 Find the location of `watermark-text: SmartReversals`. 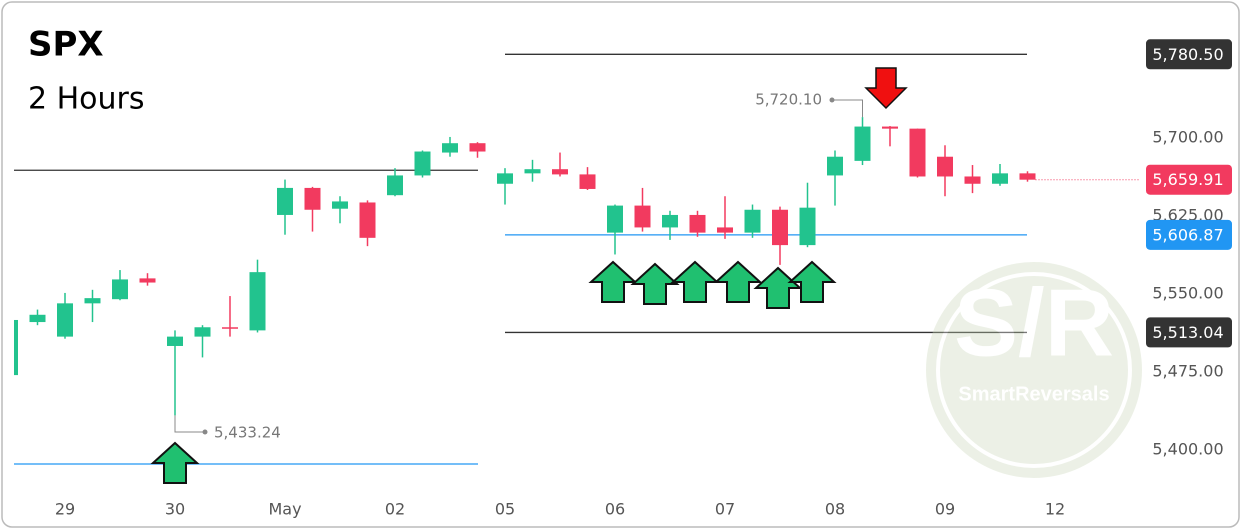

watermark-text: SmartReversals is located at coordinates (1033, 394).